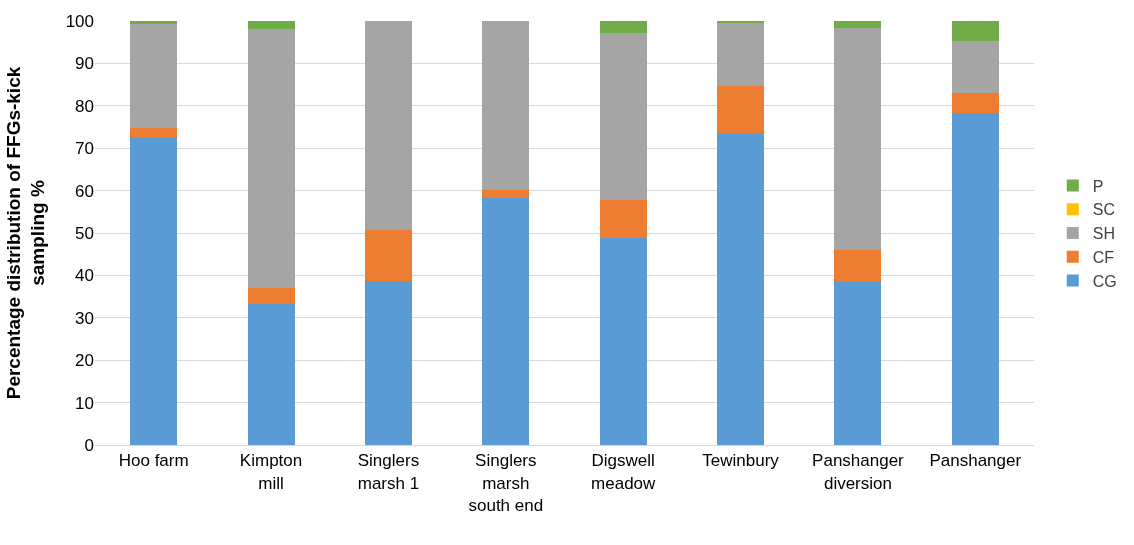  I want to click on legend-label: CG, so click(1104, 281).